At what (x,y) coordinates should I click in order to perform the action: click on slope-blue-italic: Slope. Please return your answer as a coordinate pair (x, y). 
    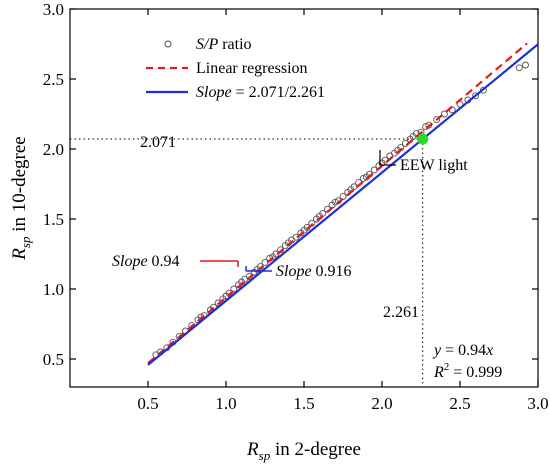
    Looking at the image, I should click on (294, 271).